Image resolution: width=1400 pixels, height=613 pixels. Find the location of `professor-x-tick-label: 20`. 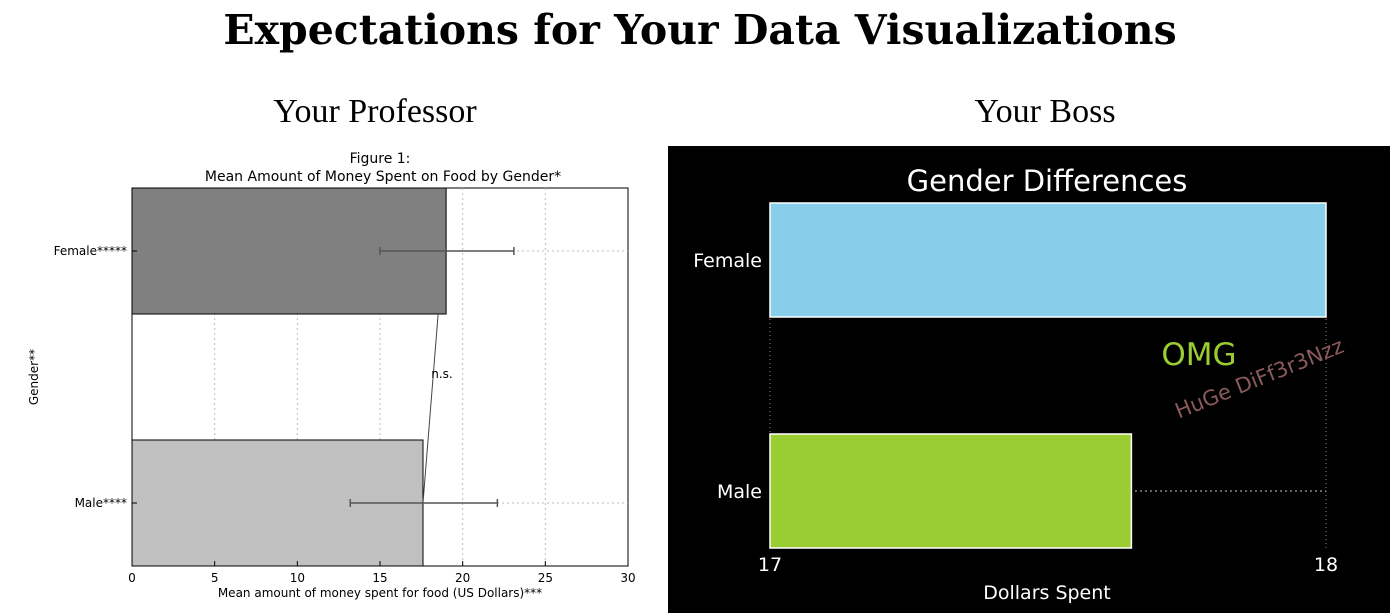

professor-x-tick-label: 20 is located at coordinates (462, 578).